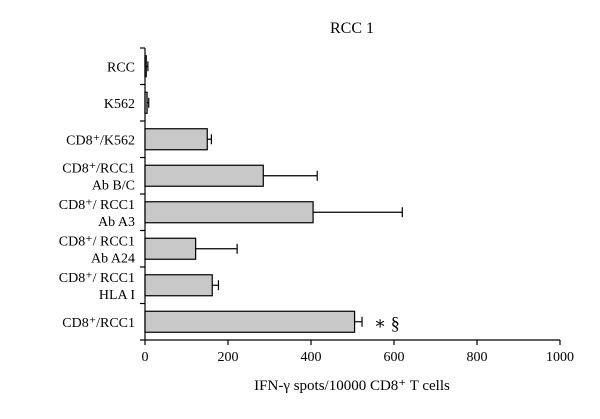 This screenshot has height=419, width=600. Describe the element at coordinates (560, 357) in the screenshot. I see `x-tick-label: 1000` at that location.